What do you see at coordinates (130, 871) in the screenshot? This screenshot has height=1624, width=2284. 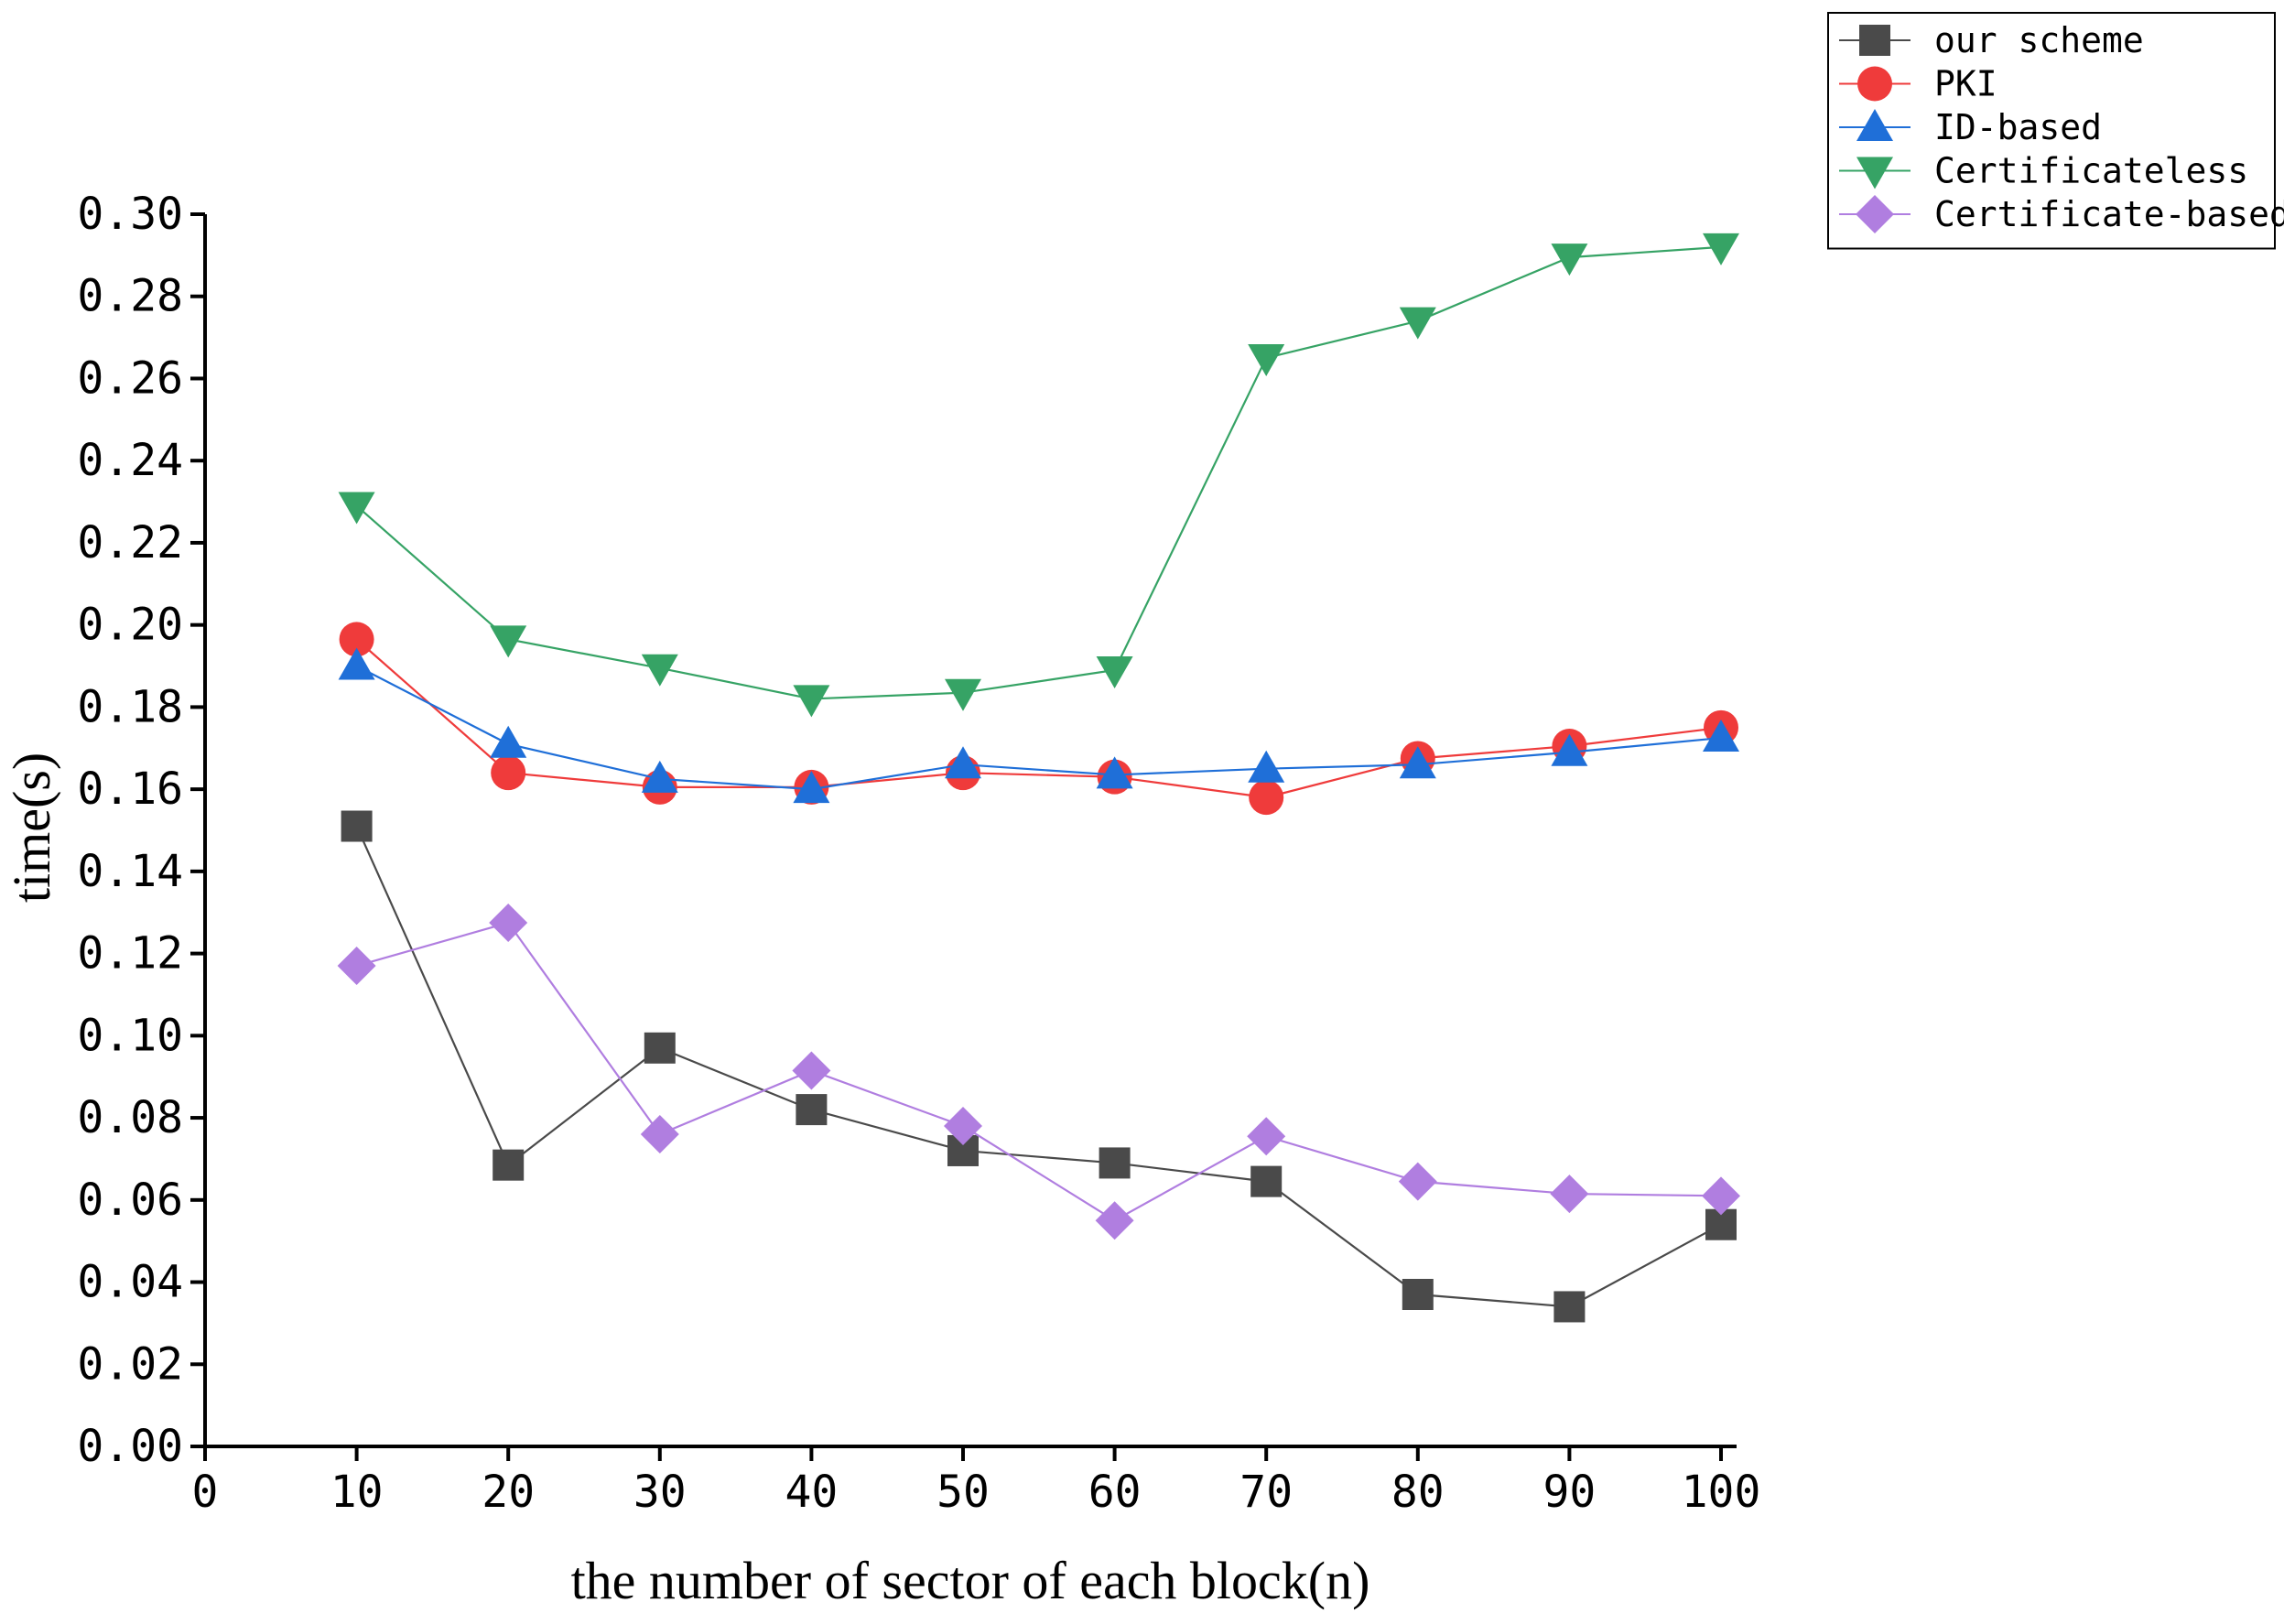 I see `y-tick-label: 0.14` at bounding box center [130, 871].